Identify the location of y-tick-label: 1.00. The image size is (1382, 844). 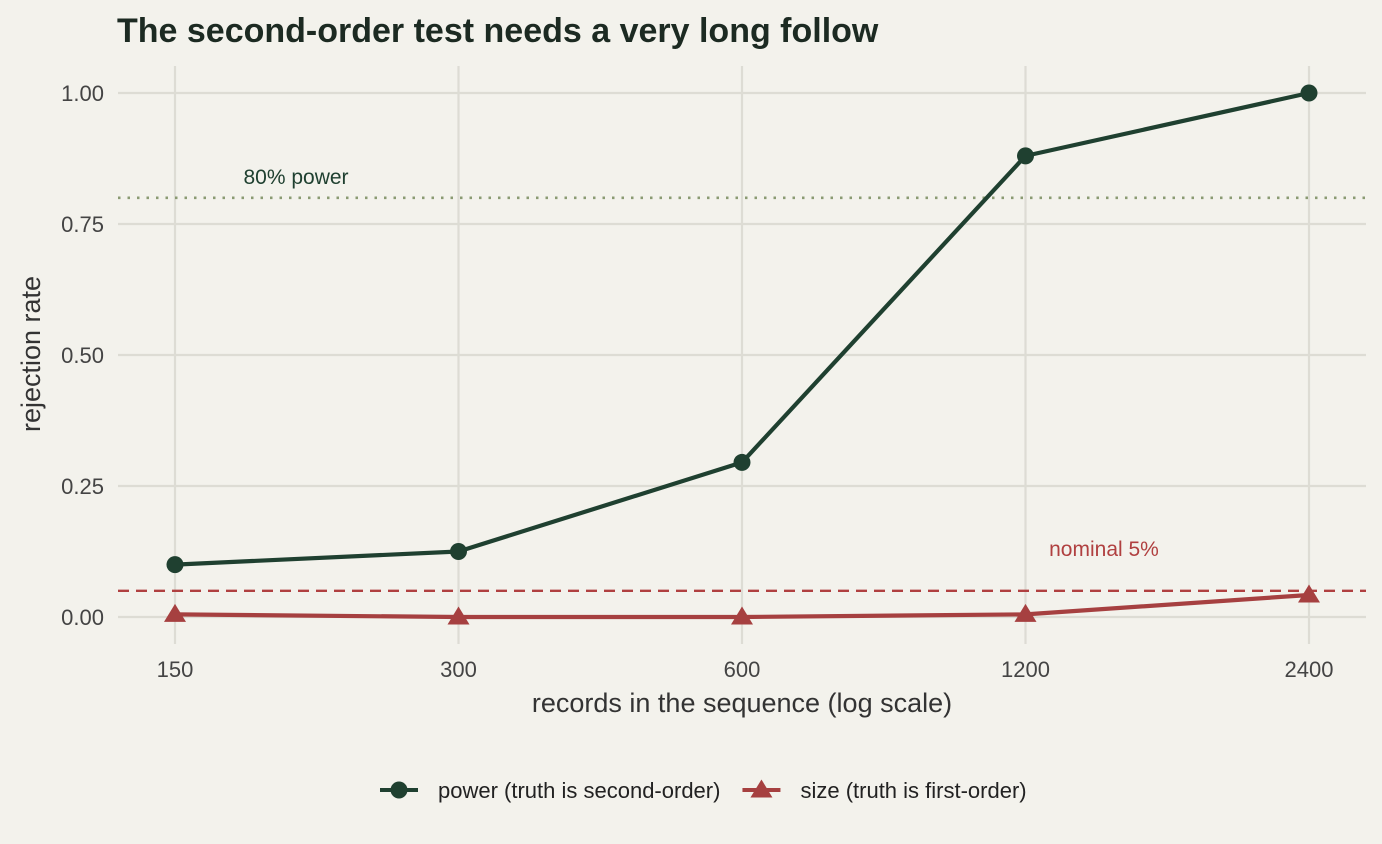
(82, 93).